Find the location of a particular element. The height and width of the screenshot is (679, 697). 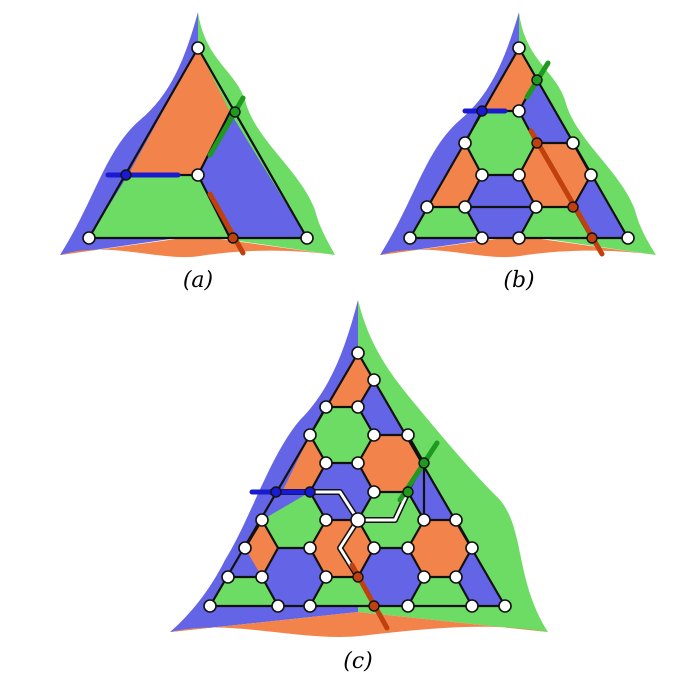

panel-label-a: (a) is located at coordinates (198, 280).